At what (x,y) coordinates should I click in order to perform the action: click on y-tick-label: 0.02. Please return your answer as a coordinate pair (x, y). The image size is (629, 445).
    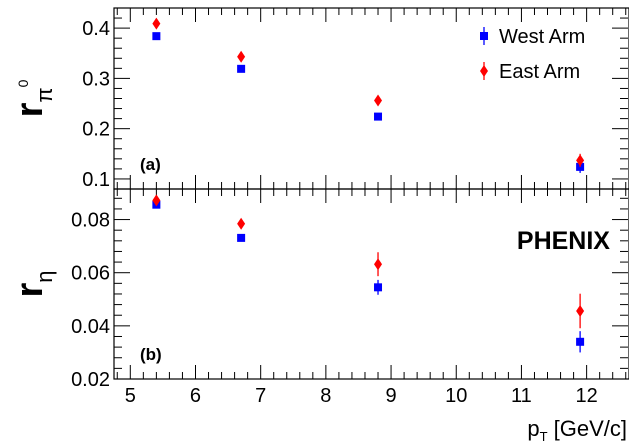
    Looking at the image, I should click on (90, 380).